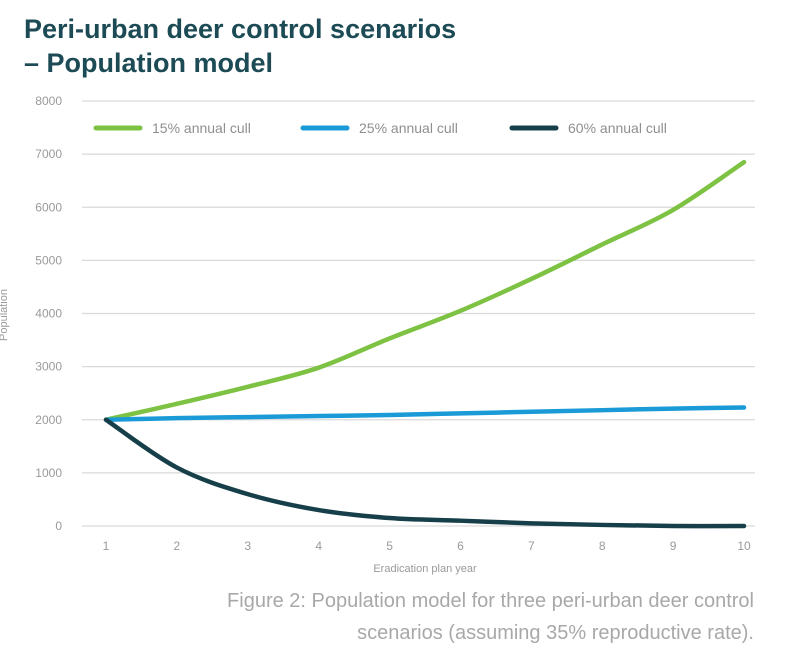 The width and height of the screenshot is (802, 670). What do you see at coordinates (408, 128) in the screenshot?
I see `legend-label-2: 25% annual cull` at bounding box center [408, 128].